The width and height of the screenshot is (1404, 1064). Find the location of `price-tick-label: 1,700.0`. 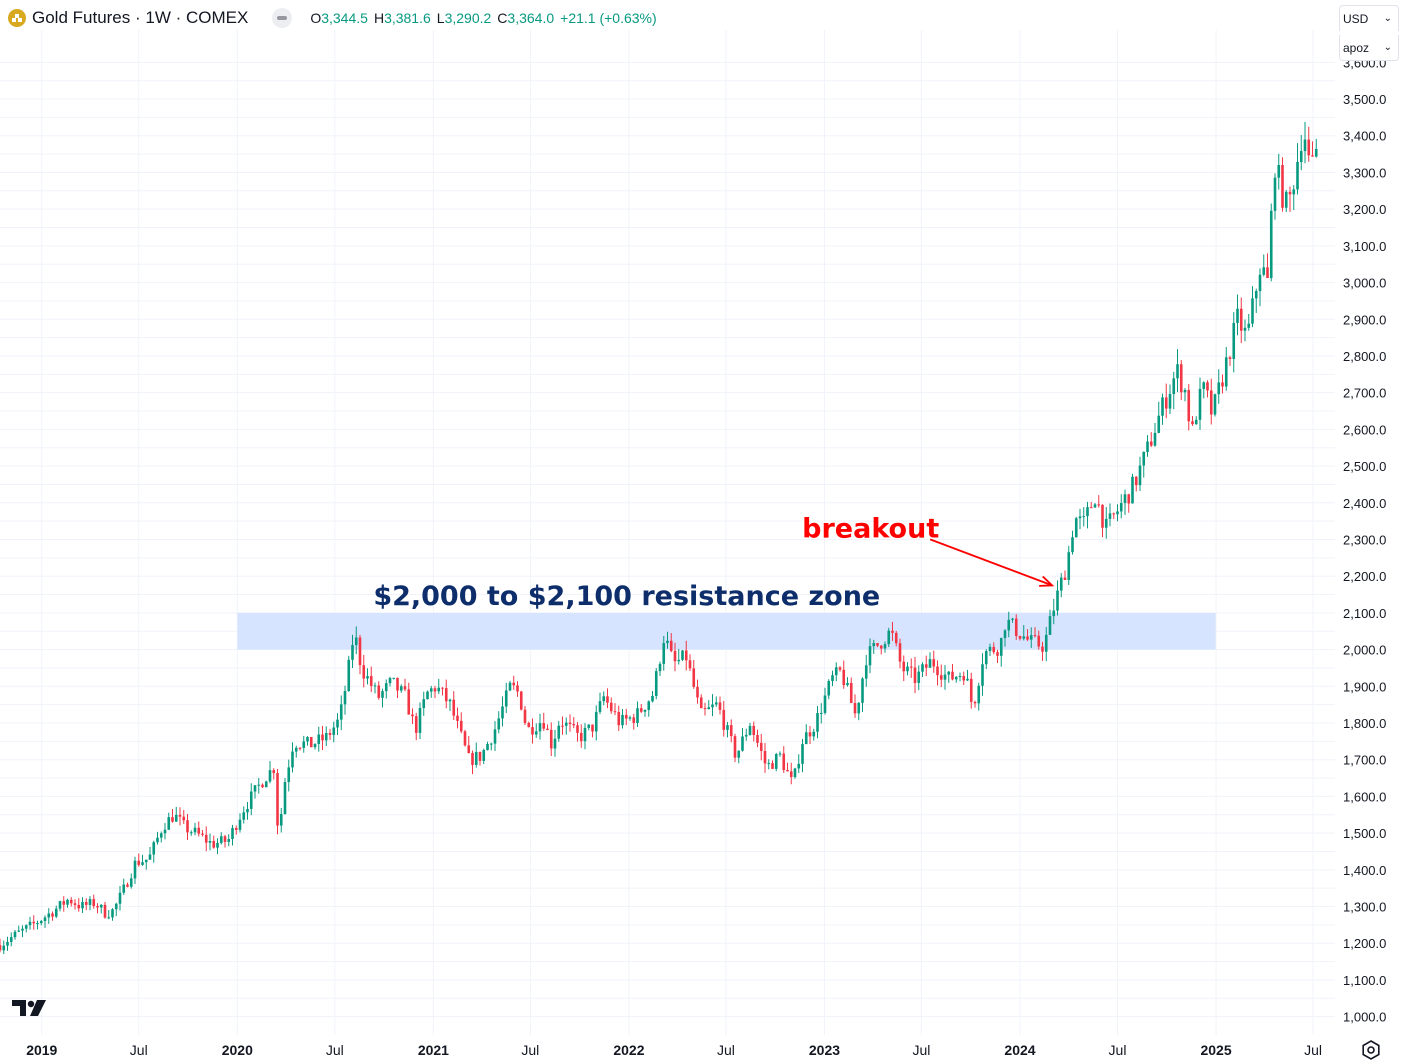

price-tick-label: 1,700.0 is located at coordinates (1364, 760).